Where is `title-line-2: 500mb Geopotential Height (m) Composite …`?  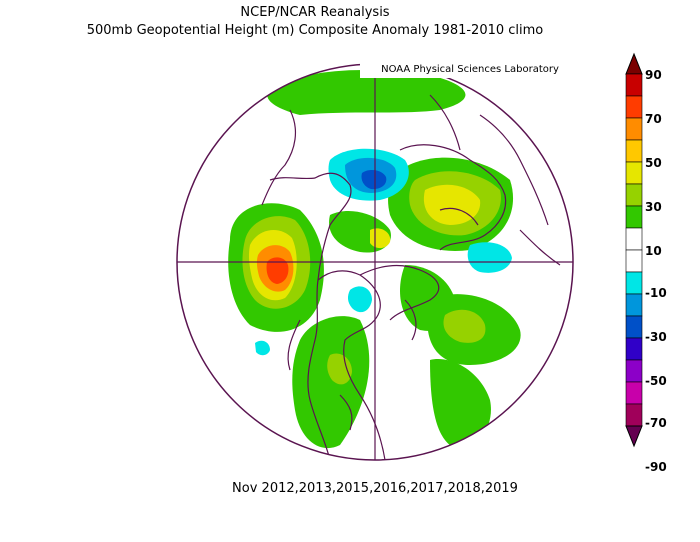
title-line-2: 500mb Geopotential Height (m) Composite … is located at coordinates (315, 30).